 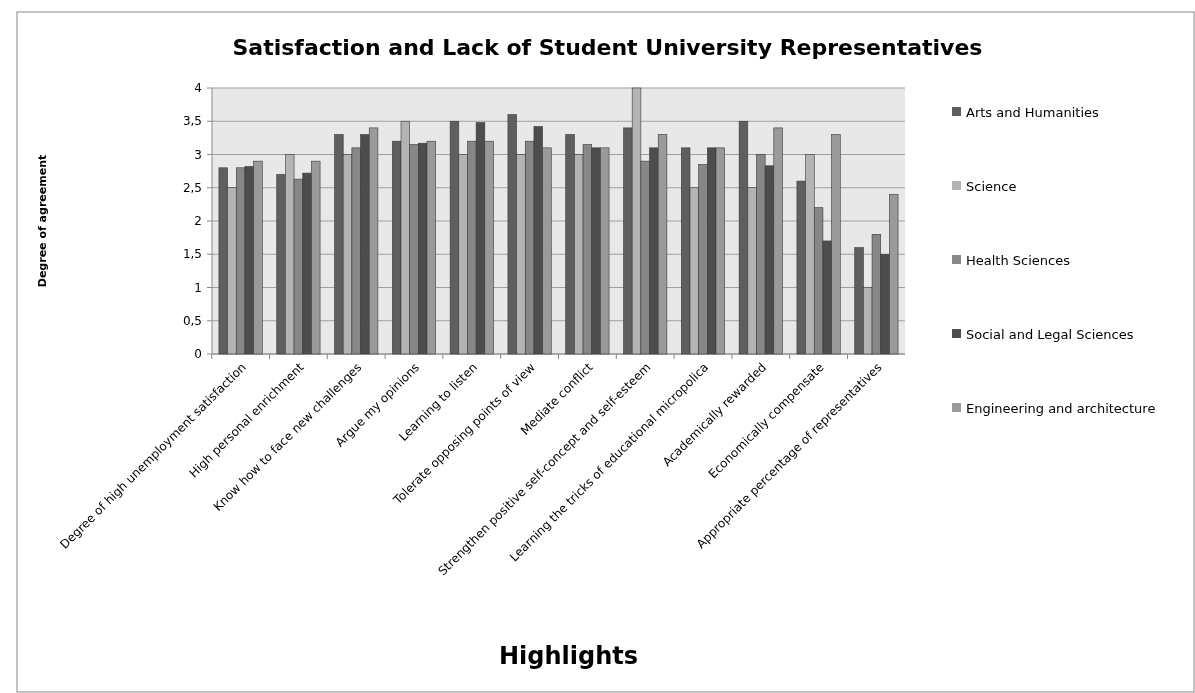 What do you see at coordinates (198, 154) in the screenshot?
I see `y-tick-label: 3` at bounding box center [198, 154].